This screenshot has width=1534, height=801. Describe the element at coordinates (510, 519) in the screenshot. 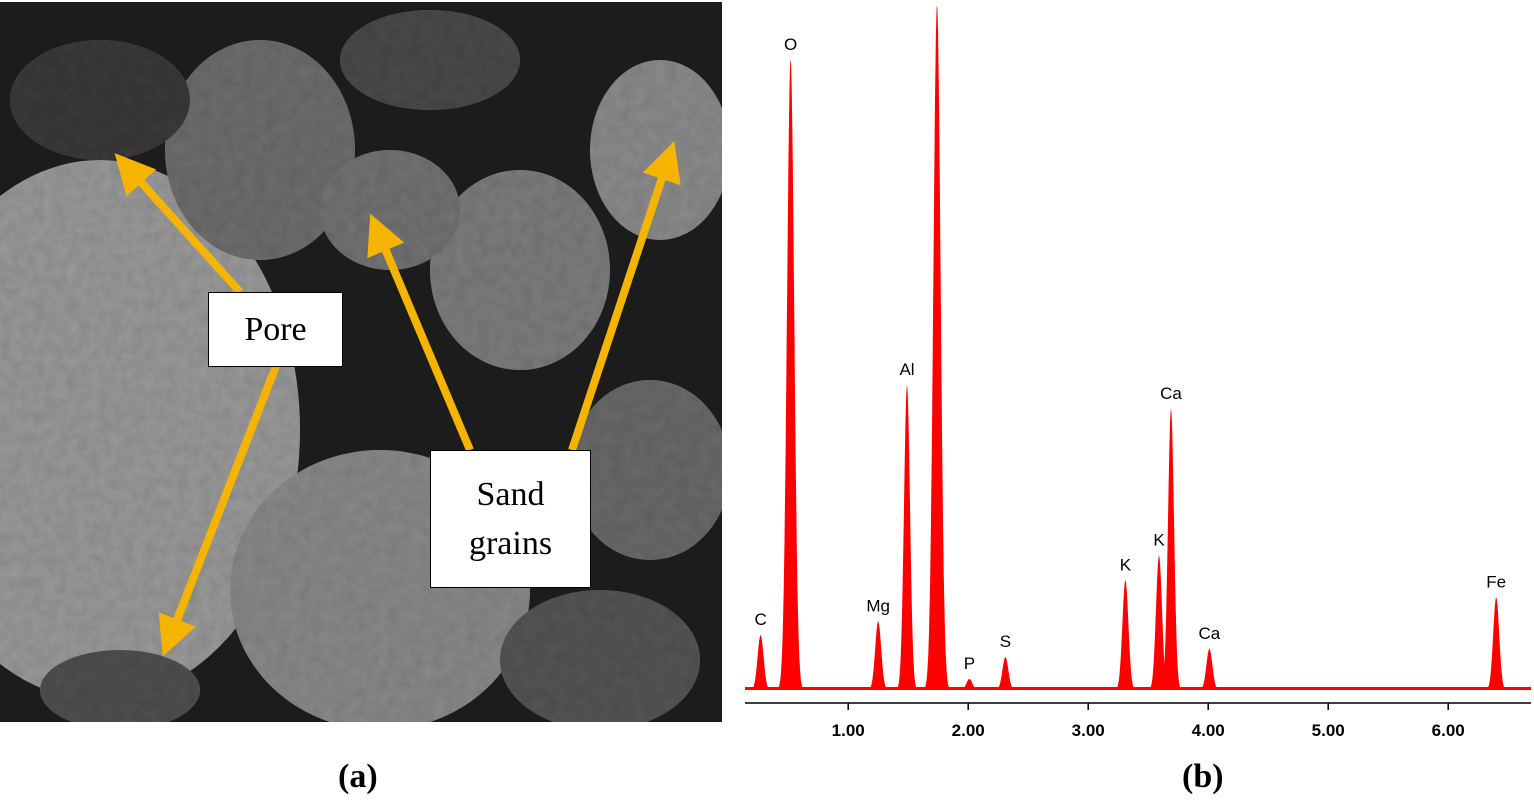

I see `label-box: Sand grains` at that location.